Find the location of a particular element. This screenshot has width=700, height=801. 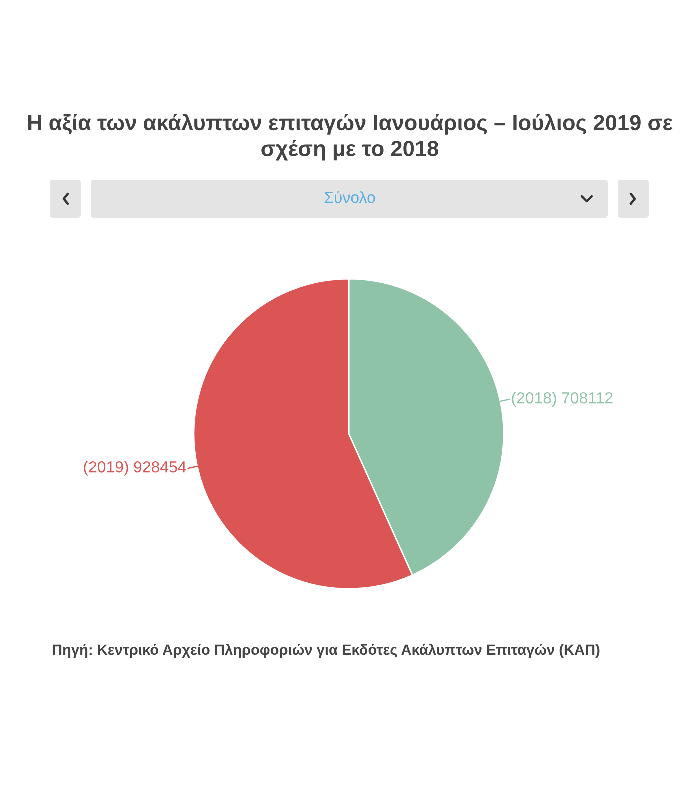

chart-title: Η αξία των ακάλυπτων επιταγών Ιανουάριος – Ιούλιος 2019 σε σχέση με το 2018 is located at coordinates (350, 137).